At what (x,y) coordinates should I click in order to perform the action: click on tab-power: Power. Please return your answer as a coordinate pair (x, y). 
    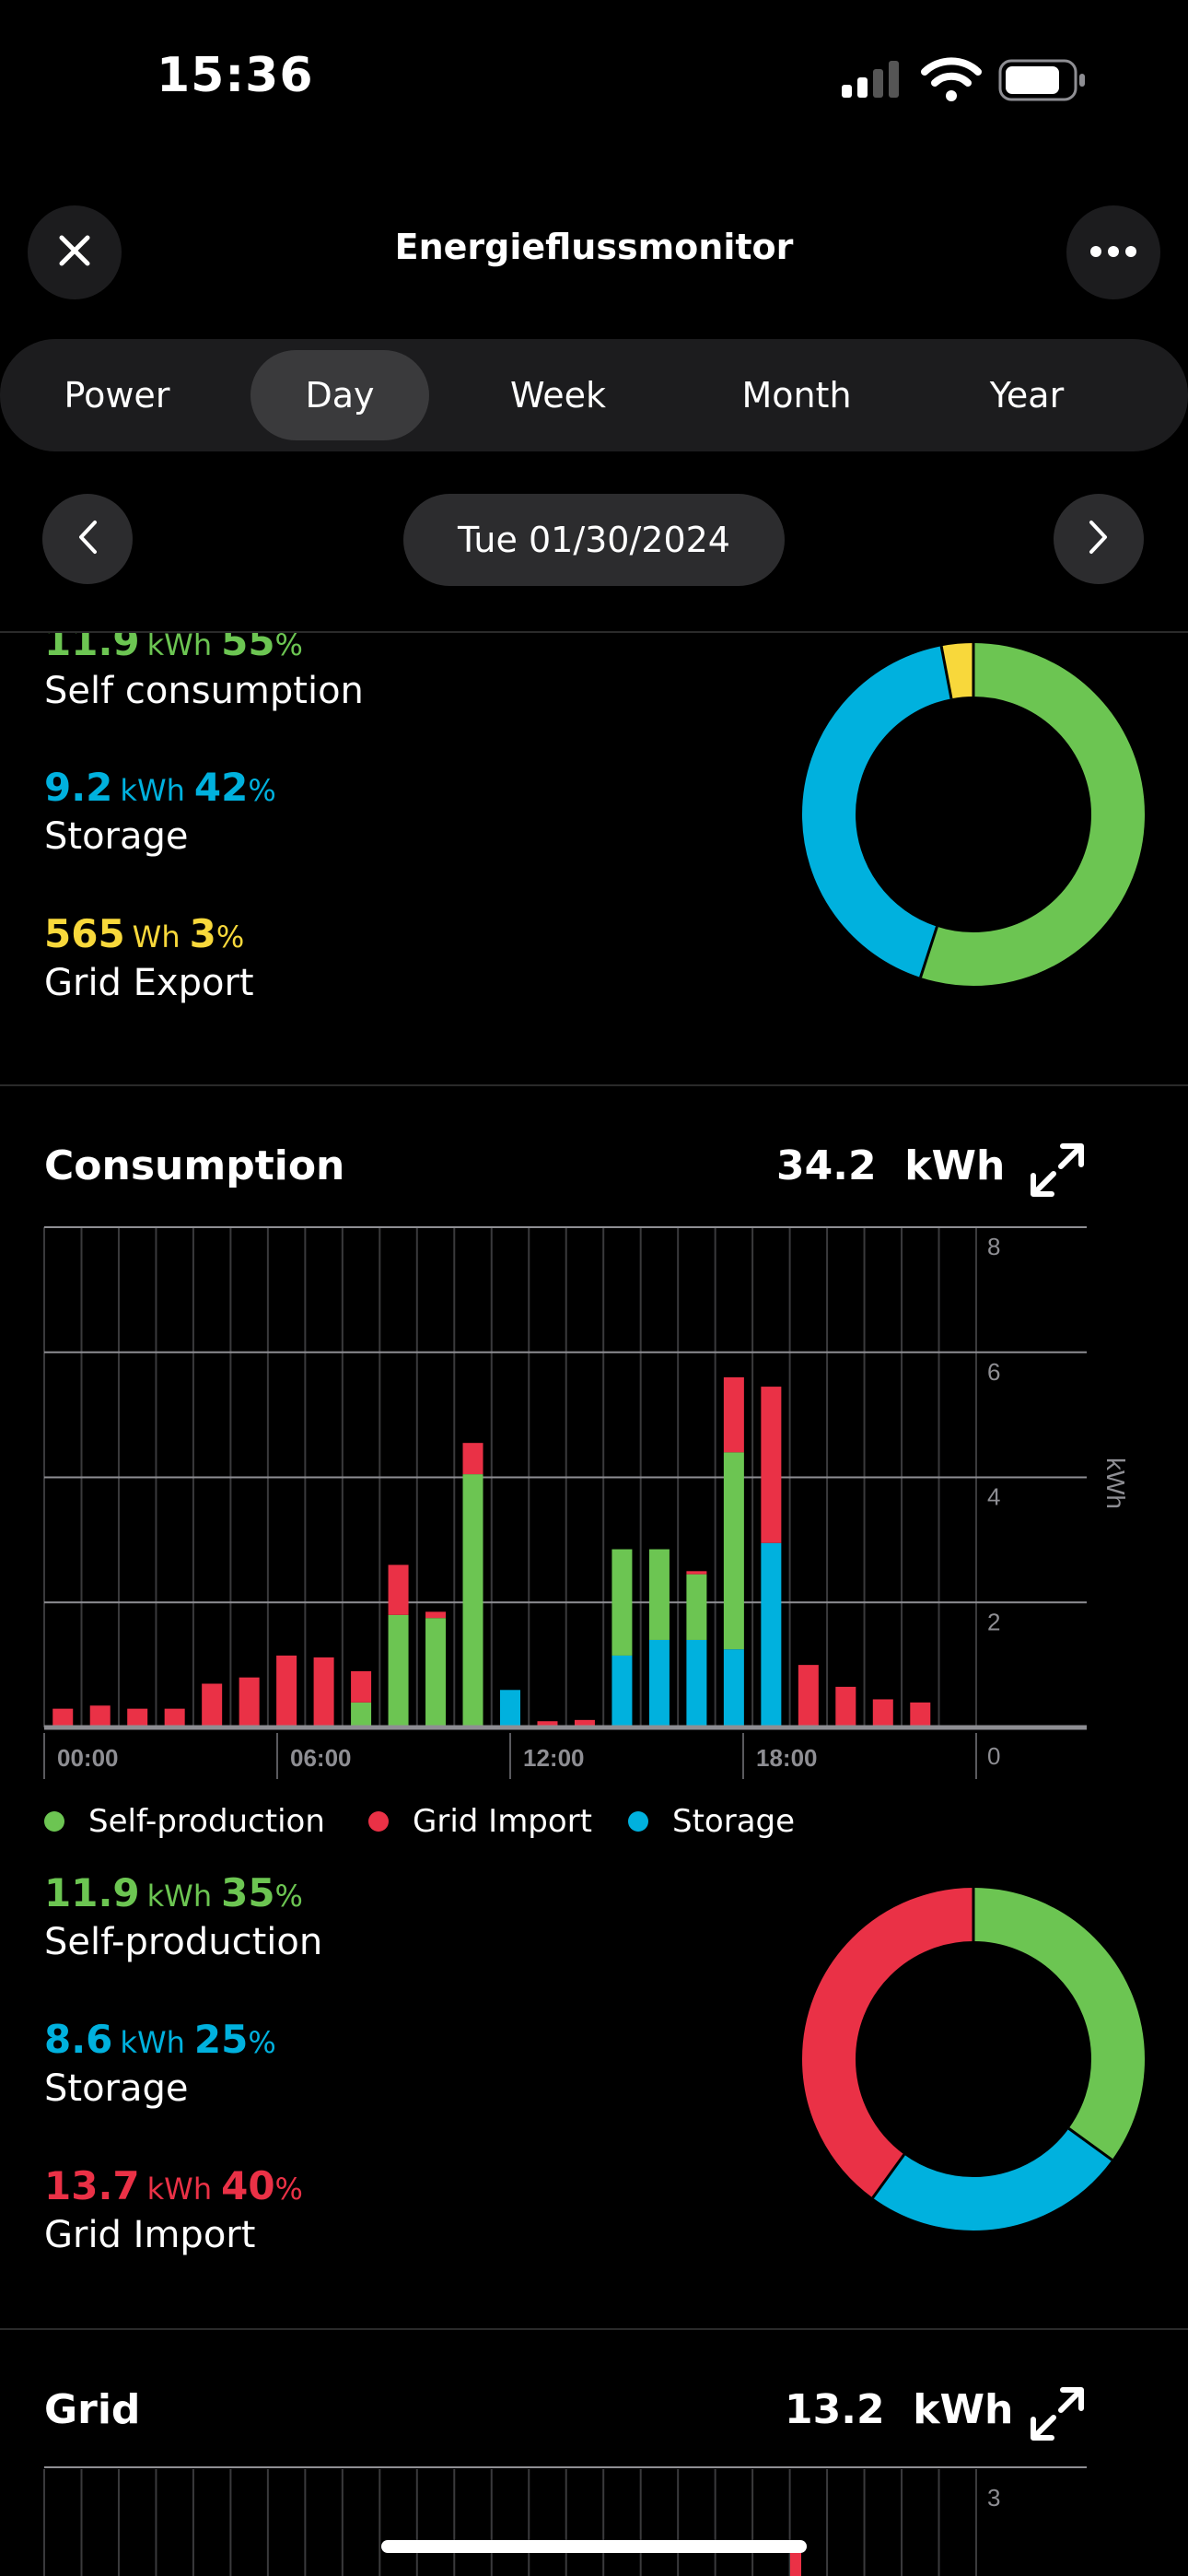
    Looking at the image, I should click on (117, 395).